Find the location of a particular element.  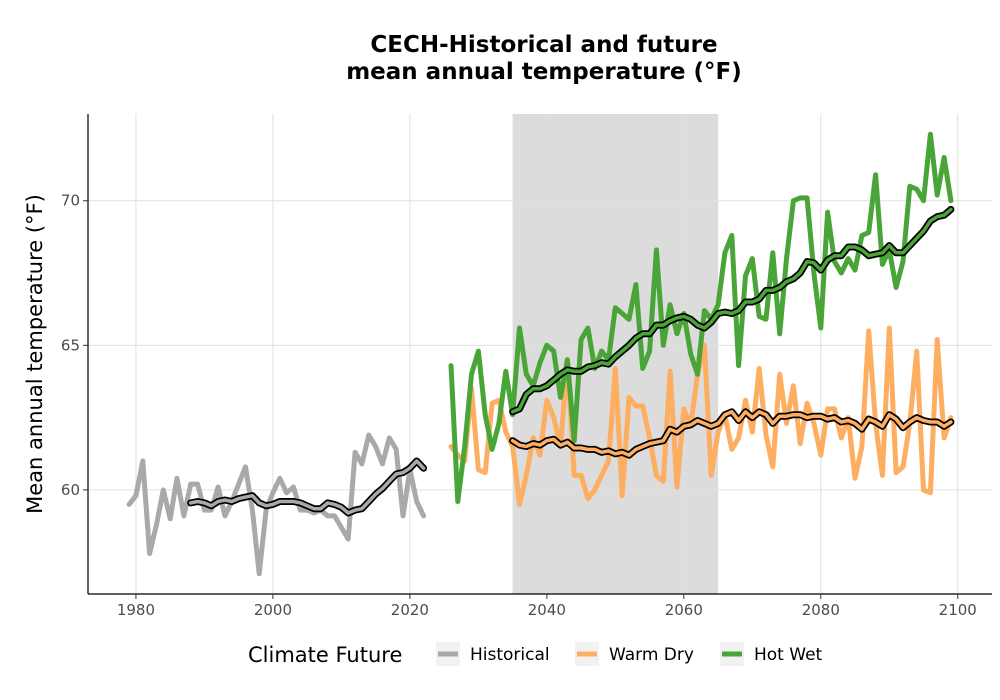

x-tick-label: 2020 is located at coordinates (410, 610).